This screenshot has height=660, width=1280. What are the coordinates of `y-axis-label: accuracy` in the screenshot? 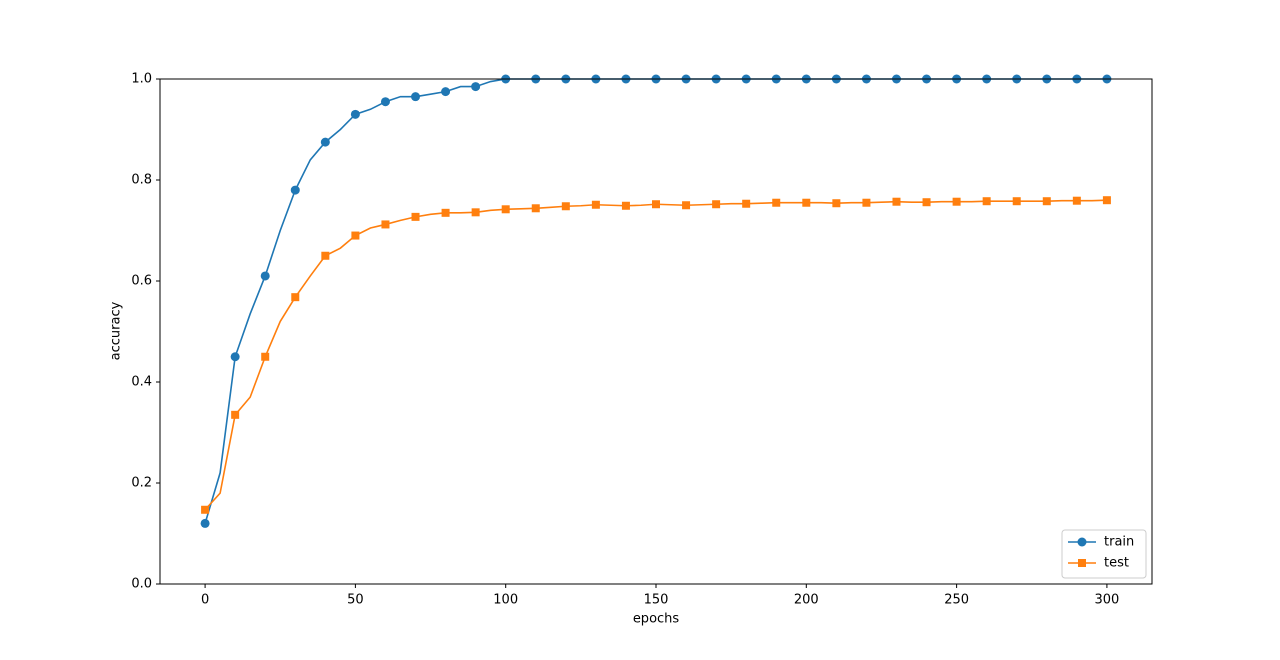 It's located at (116, 330).